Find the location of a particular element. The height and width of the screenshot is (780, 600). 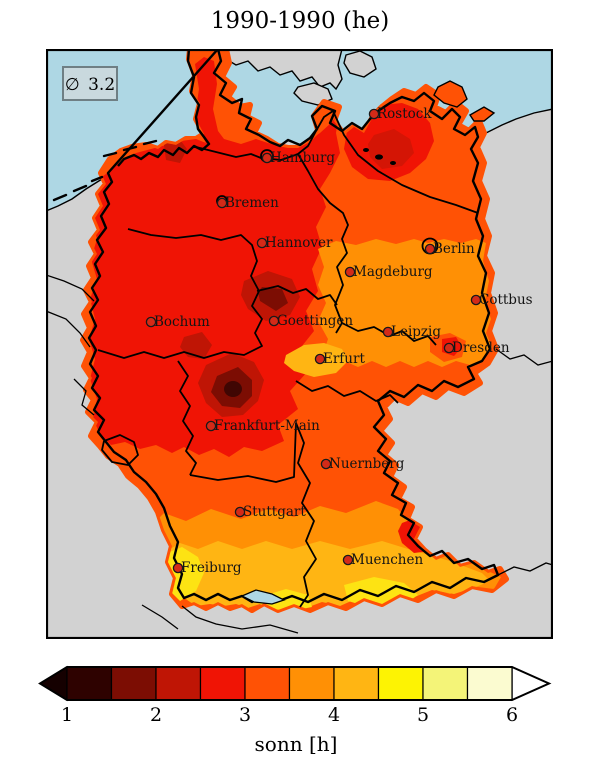

city-hannover: Hannover is located at coordinates (294, 243).